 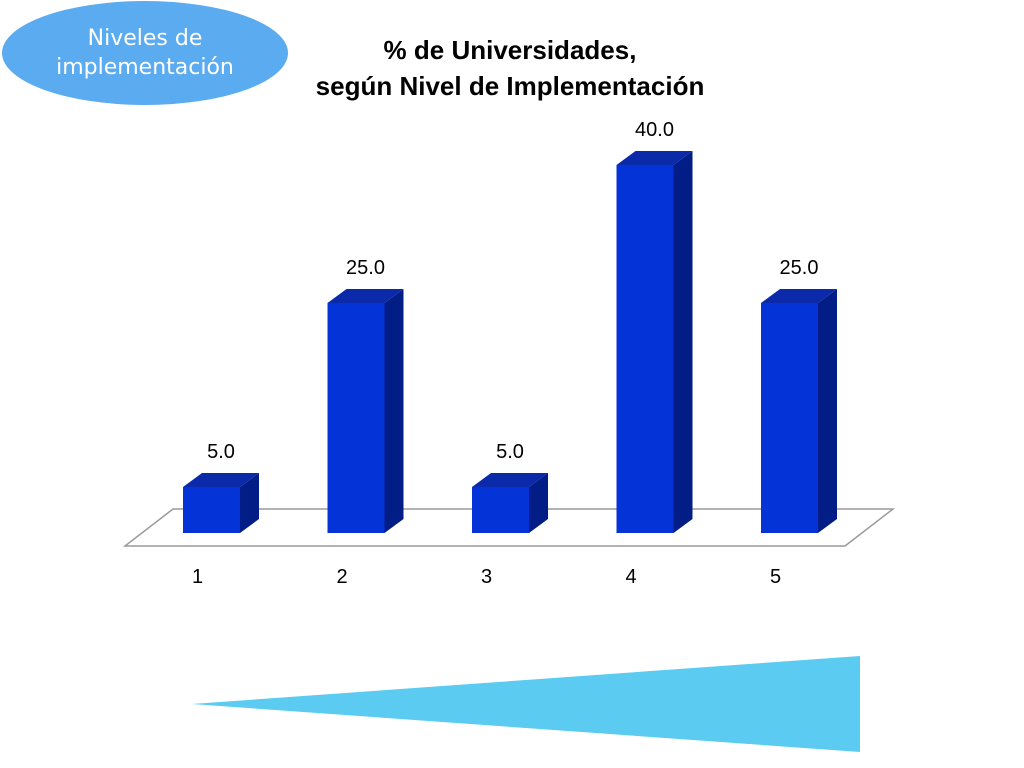 I want to click on badge-text: Niveles de implementación, so click(x=145, y=53).